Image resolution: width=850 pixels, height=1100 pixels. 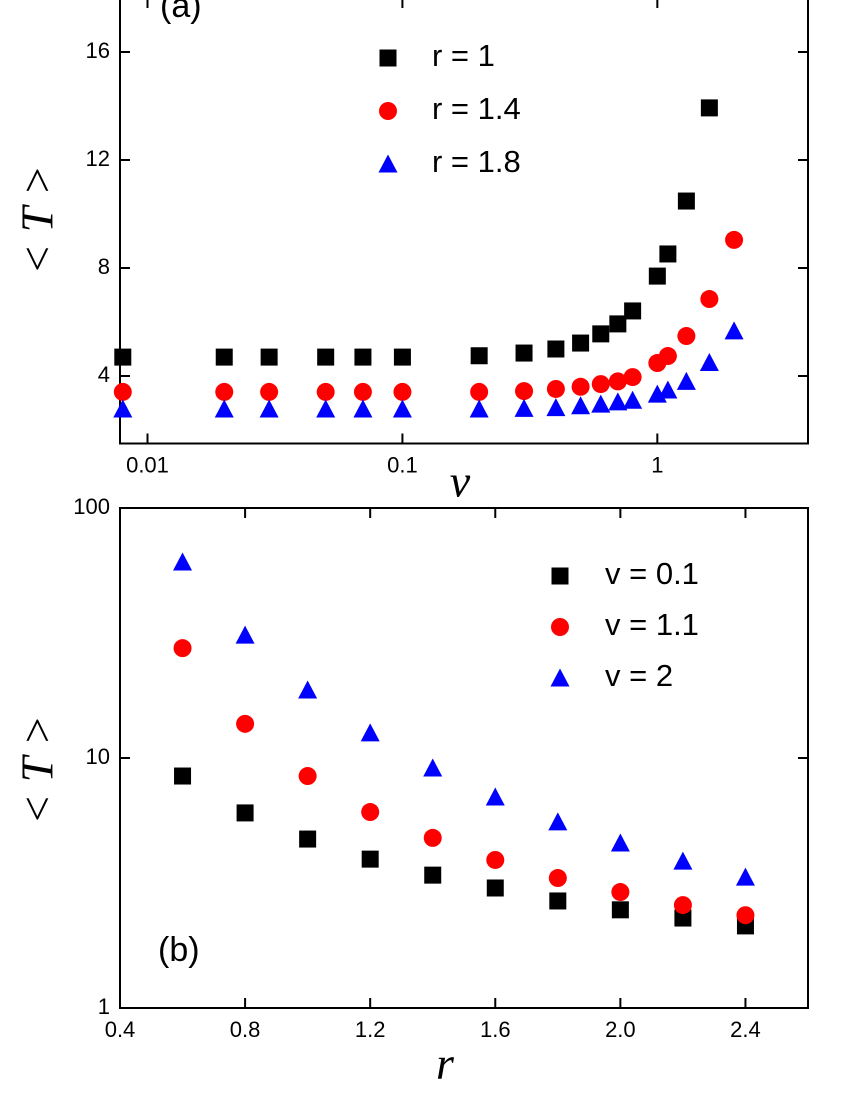 What do you see at coordinates (463, 55) in the screenshot?
I see `legend-label: r = 1` at bounding box center [463, 55].